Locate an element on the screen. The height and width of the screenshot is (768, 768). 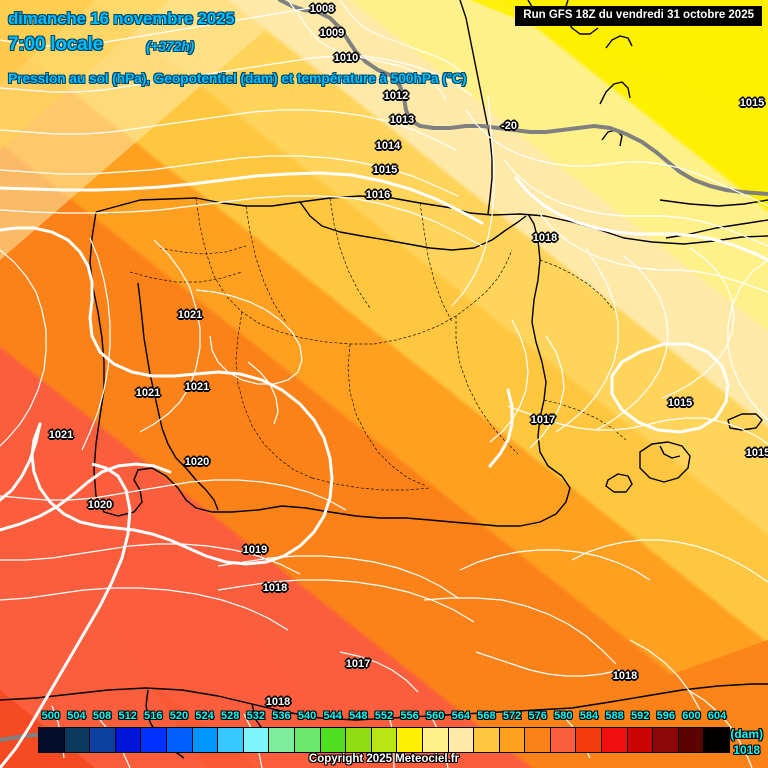
forecast-hour: (+372h) is located at coordinates (170, 46).